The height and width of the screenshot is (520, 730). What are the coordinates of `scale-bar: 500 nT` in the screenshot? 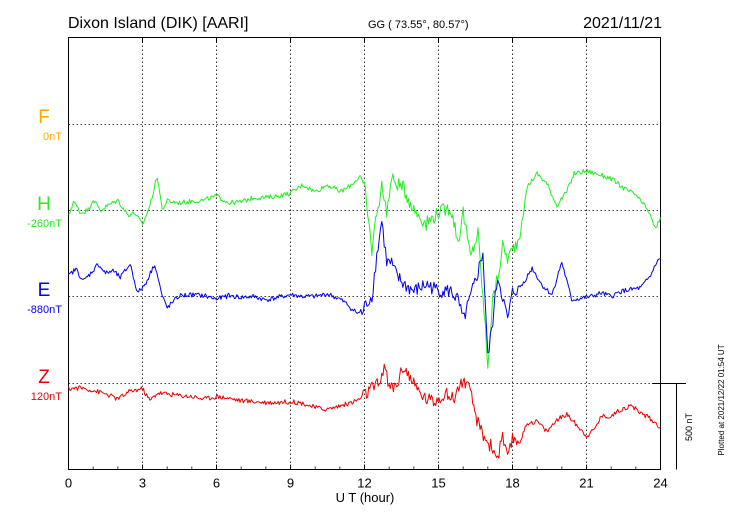 It's located at (673, 426).